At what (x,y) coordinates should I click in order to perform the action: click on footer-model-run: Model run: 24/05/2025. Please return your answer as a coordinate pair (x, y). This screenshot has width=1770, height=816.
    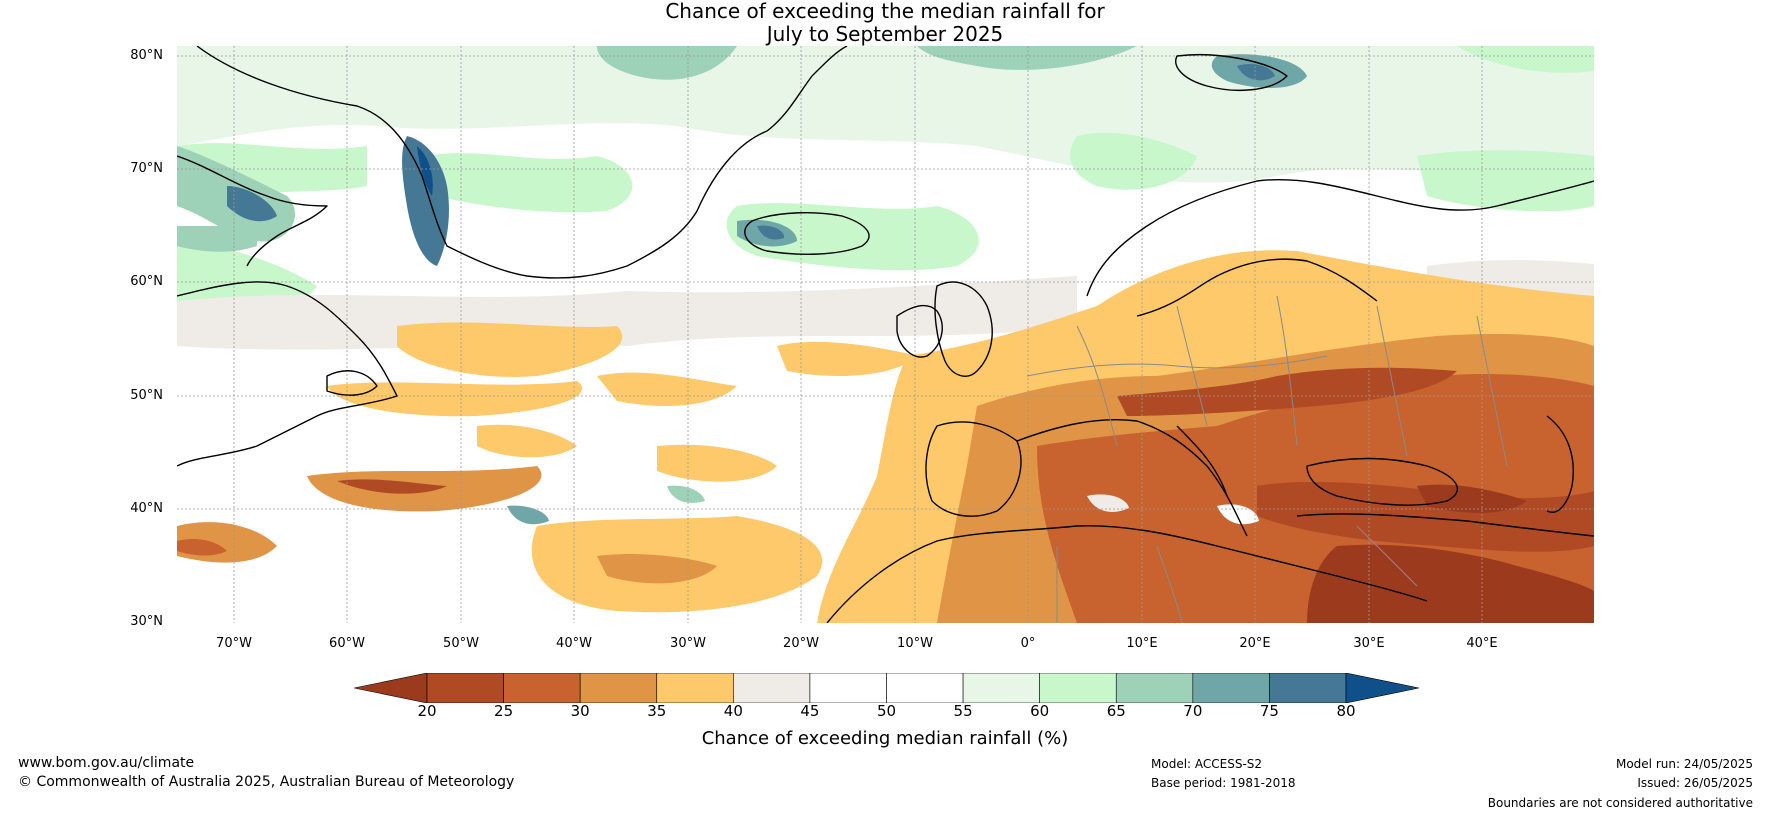
    Looking at the image, I should click on (1684, 764).